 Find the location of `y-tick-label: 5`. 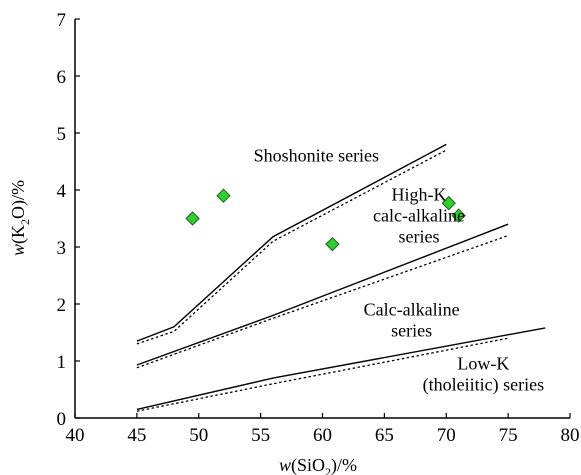

y-tick-label: 5 is located at coordinates (62, 134).